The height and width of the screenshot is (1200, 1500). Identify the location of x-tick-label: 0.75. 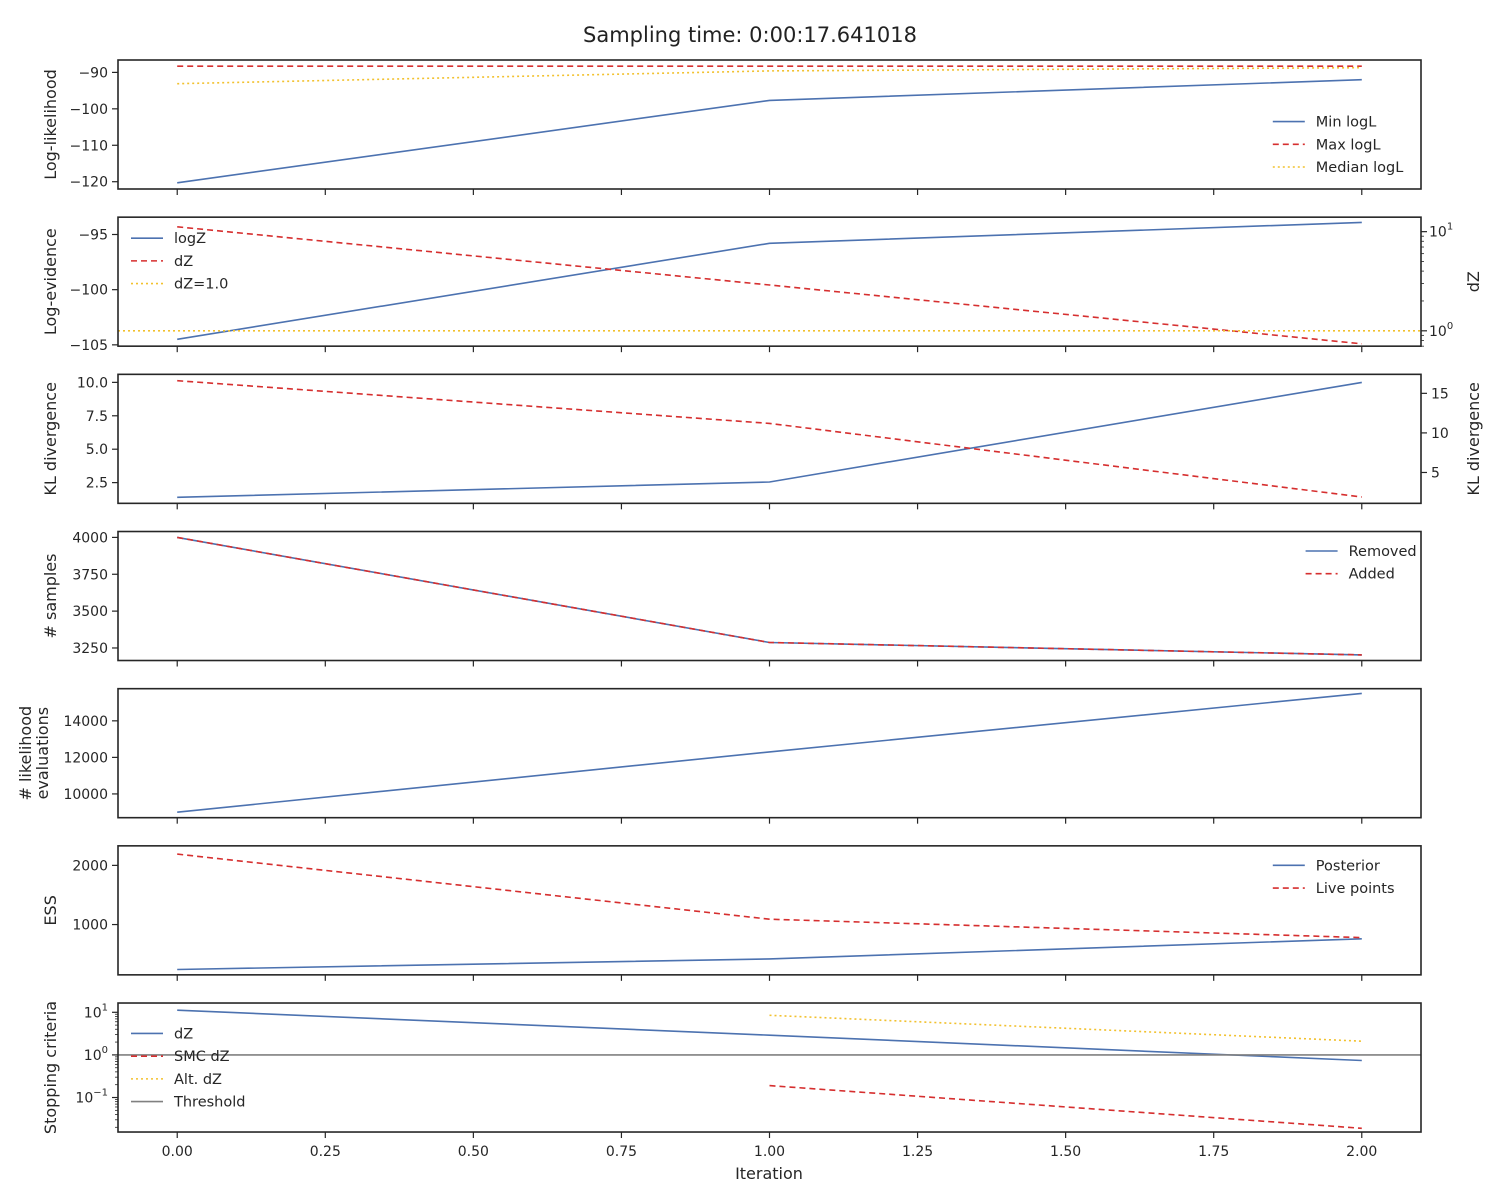
(621, 1152).